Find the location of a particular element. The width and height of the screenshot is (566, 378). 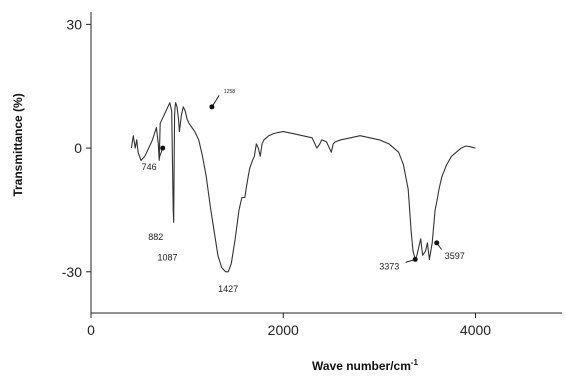

x-tick-label: 0 is located at coordinates (91, 330).